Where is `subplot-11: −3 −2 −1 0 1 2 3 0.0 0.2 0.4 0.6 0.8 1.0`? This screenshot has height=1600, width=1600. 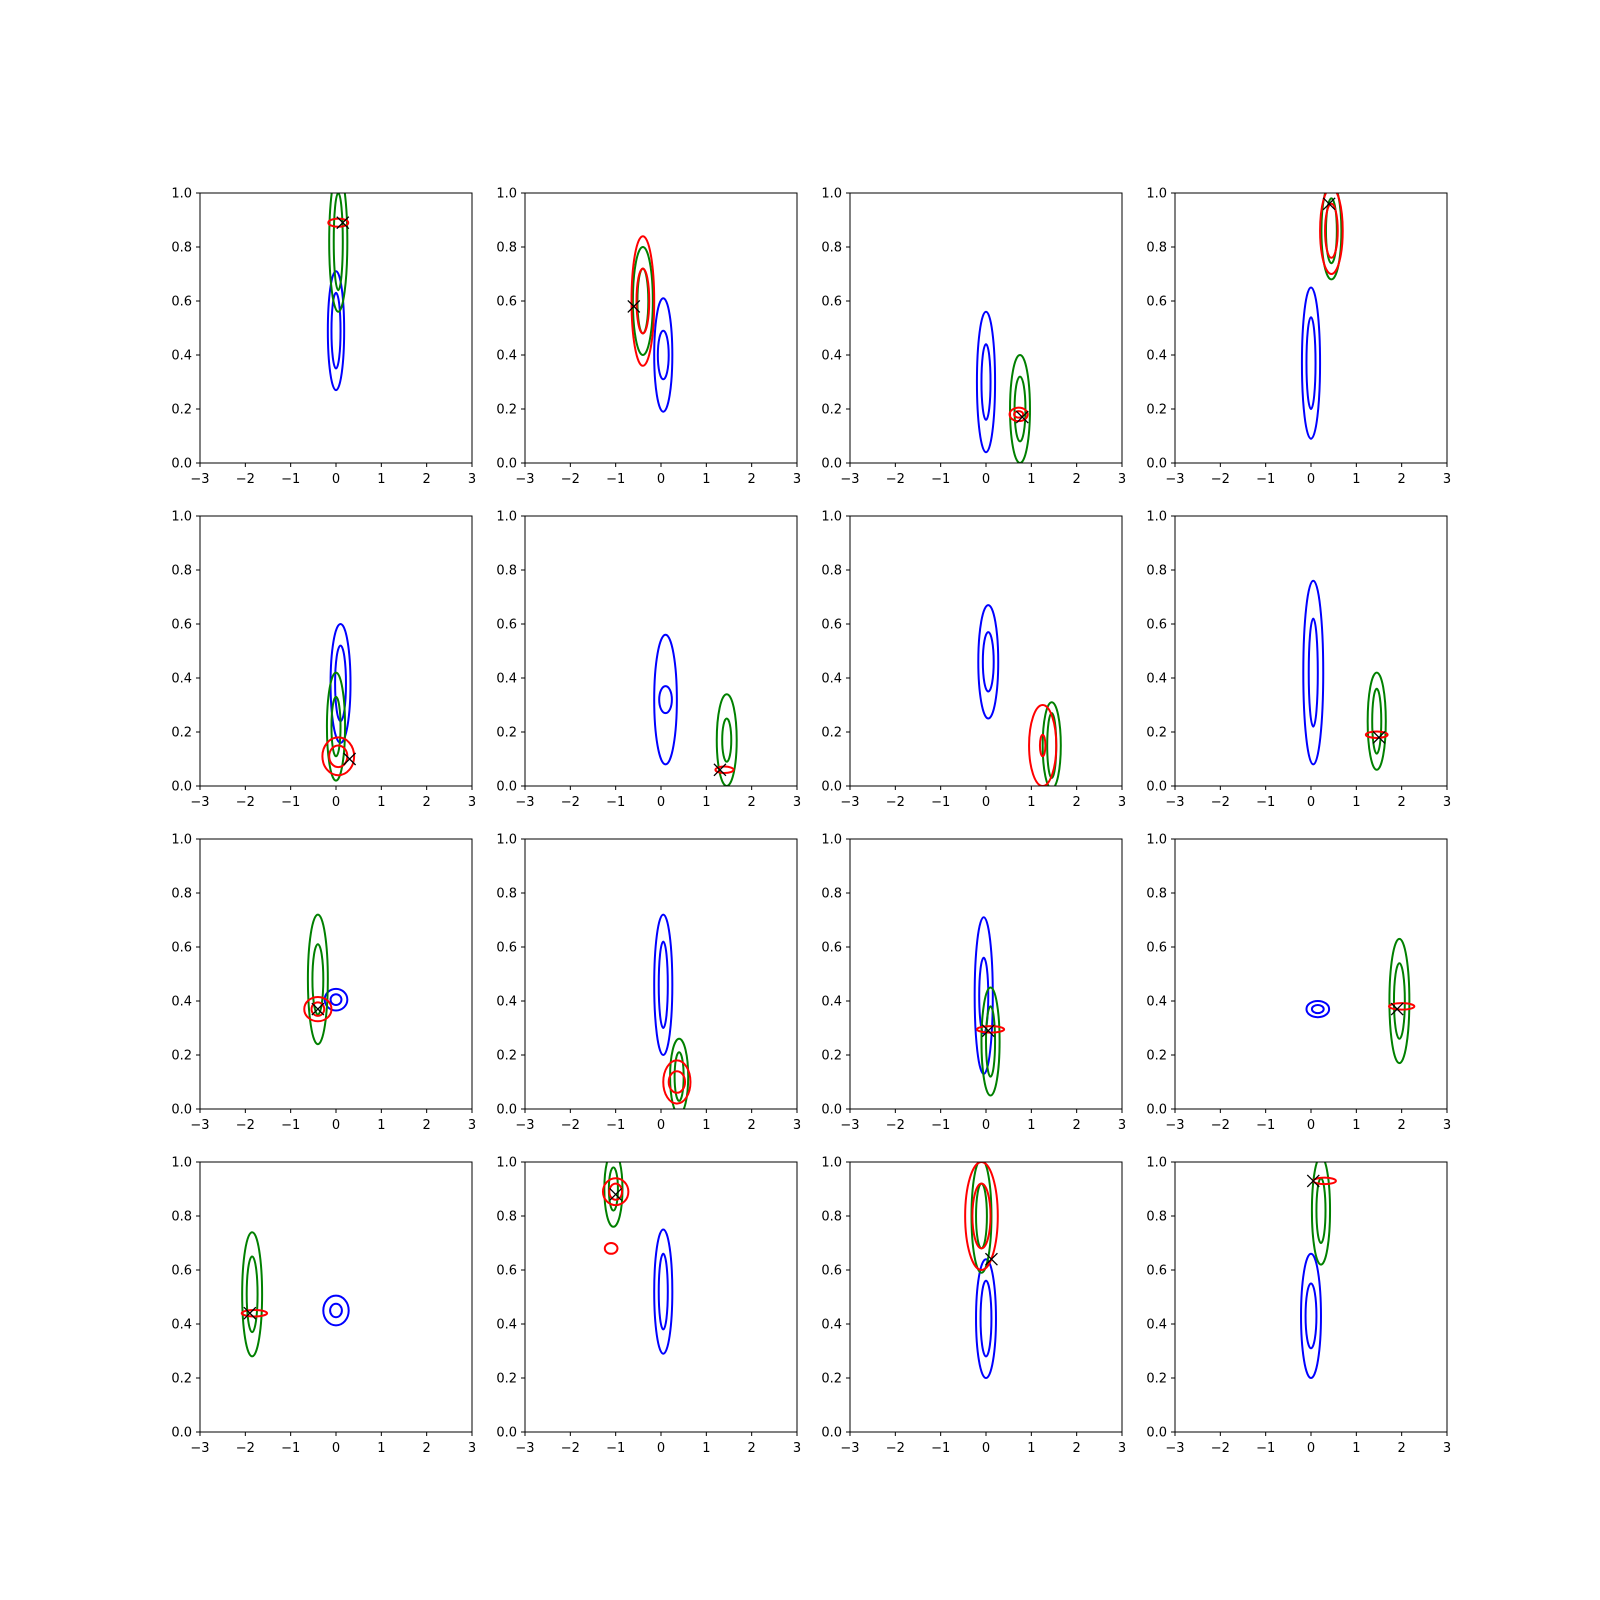
subplot-11: −3 −2 −1 0 1 2 3 0.0 0.2 0.4 0.6 0.8 1.0 is located at coordinates (973, 983).